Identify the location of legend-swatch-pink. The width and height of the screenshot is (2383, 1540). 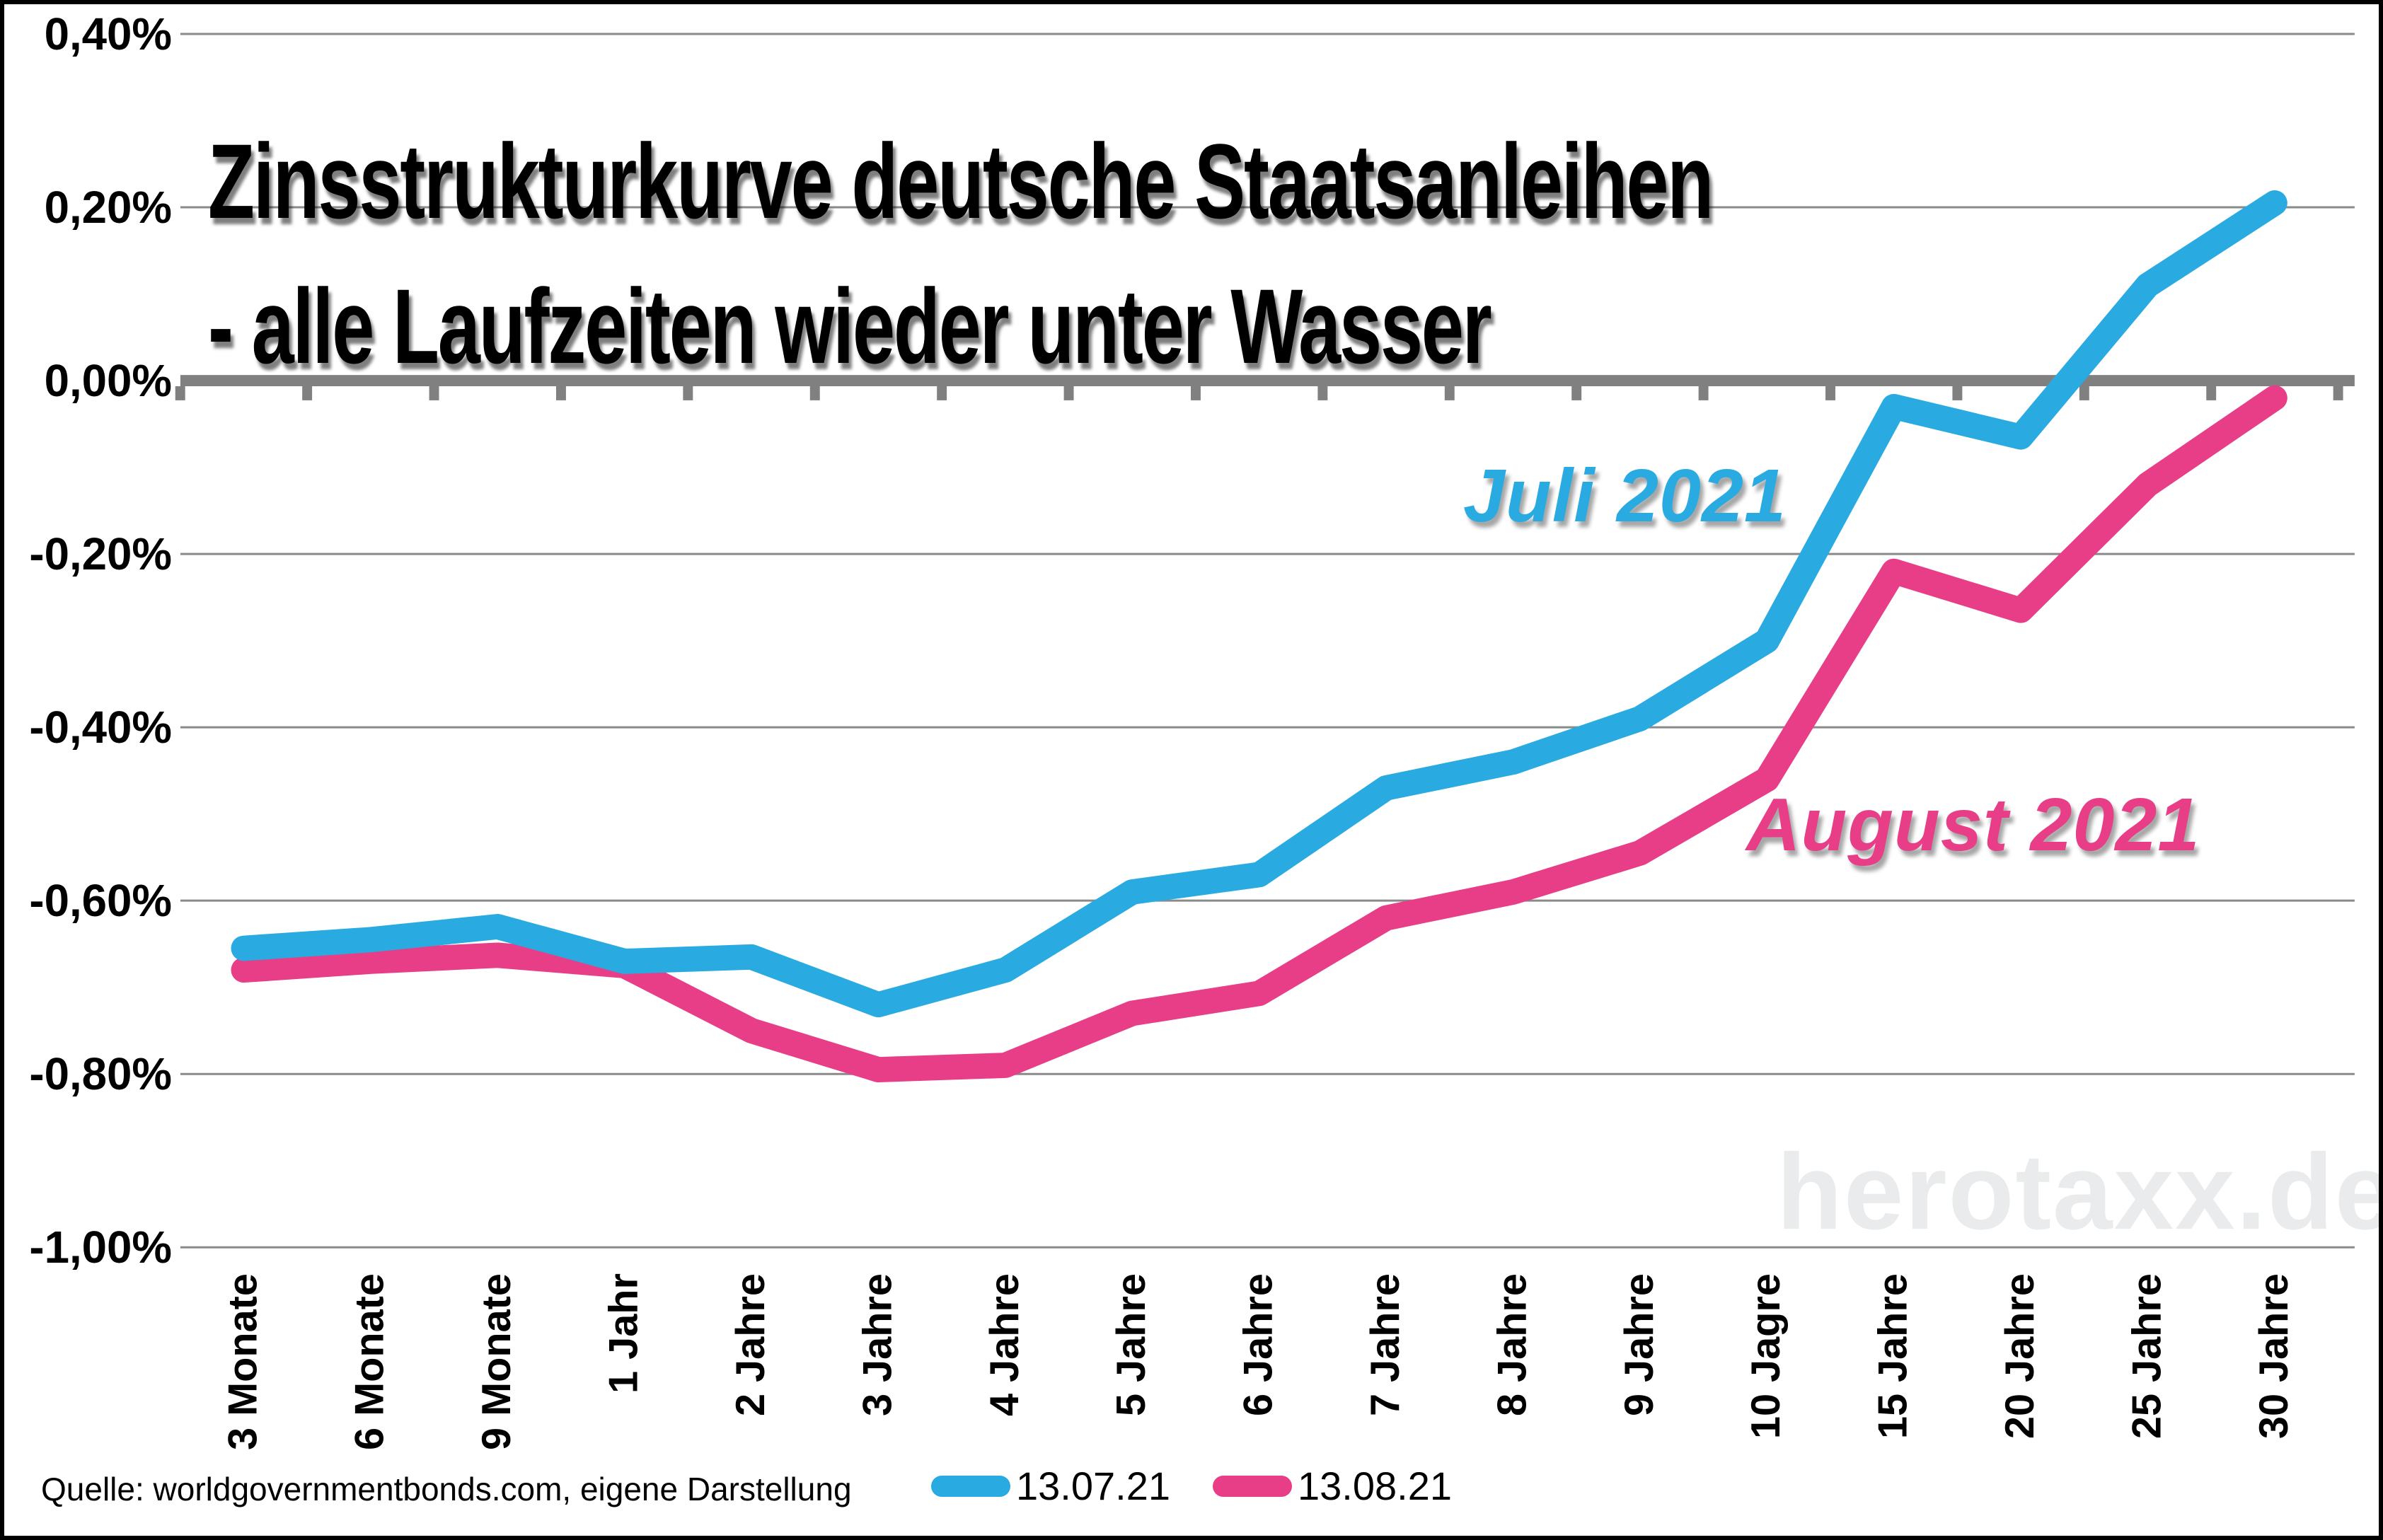
(1252, 1486).